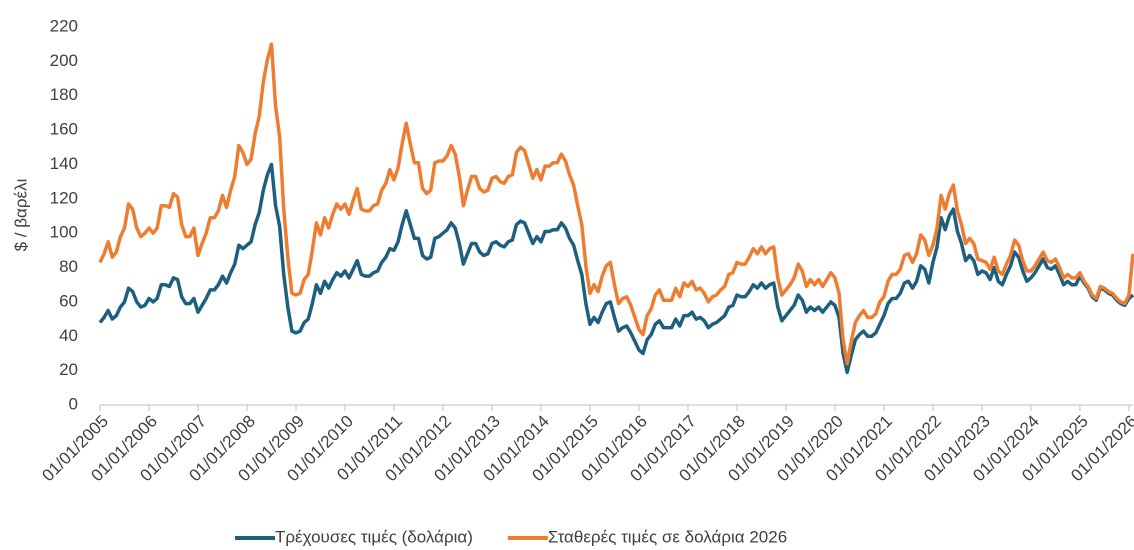  What do you see at coordinates (73, 403) in the screenshot?
I see `y-tick-label: 0` at bounding box center [73, 403].